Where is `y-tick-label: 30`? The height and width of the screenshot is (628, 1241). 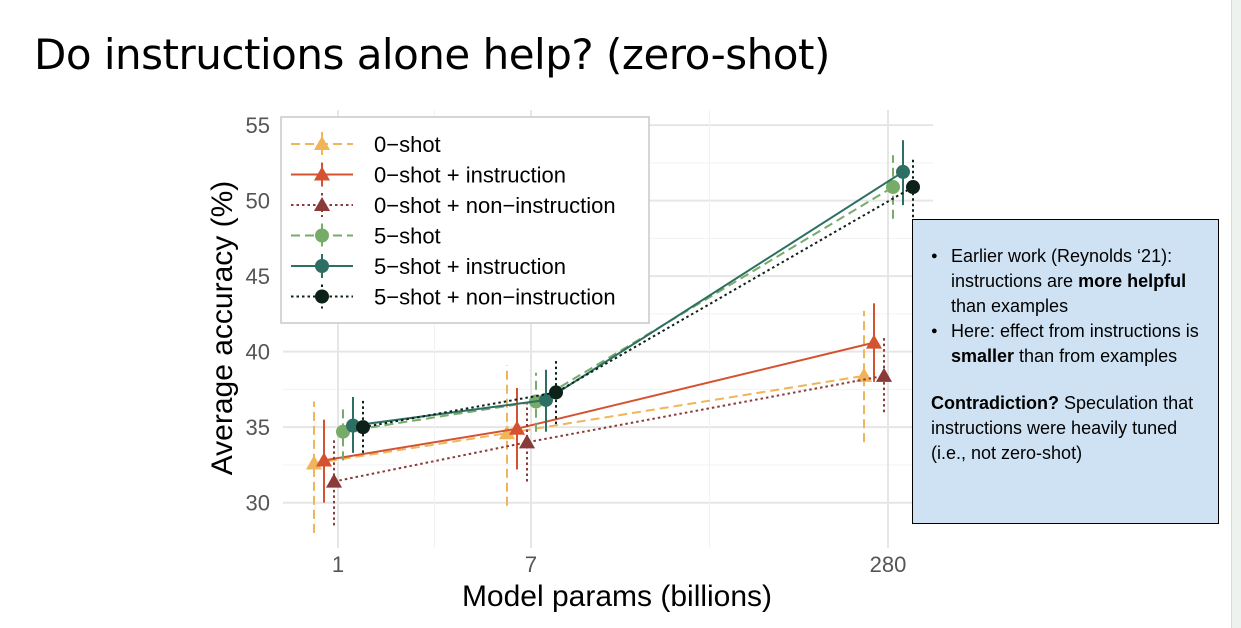 y-tick-label: 30 is located at coordinates (258, 503).